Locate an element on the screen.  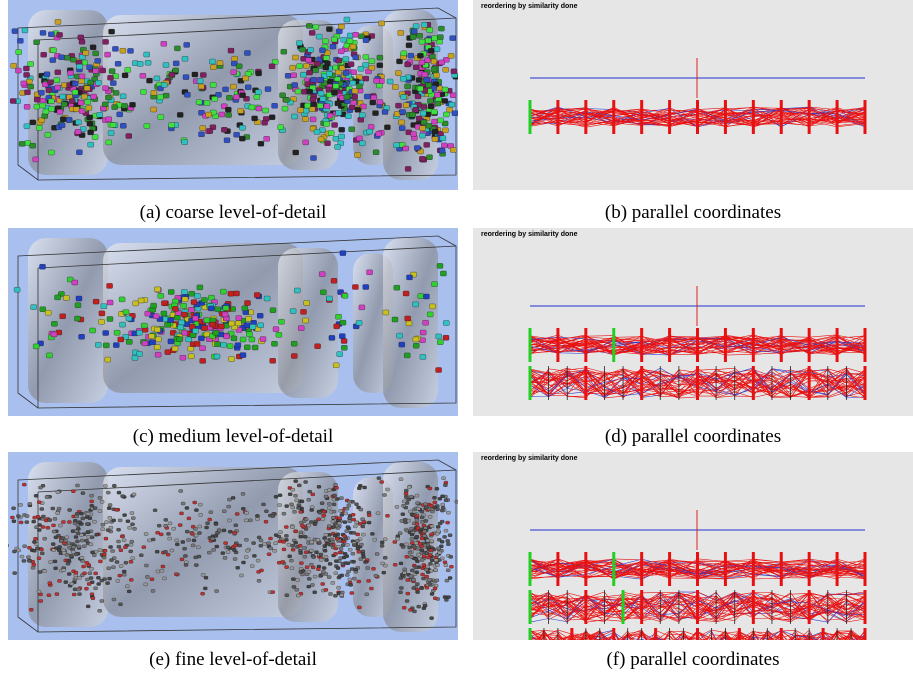
bounding-box is located at coordinates (237, 94).